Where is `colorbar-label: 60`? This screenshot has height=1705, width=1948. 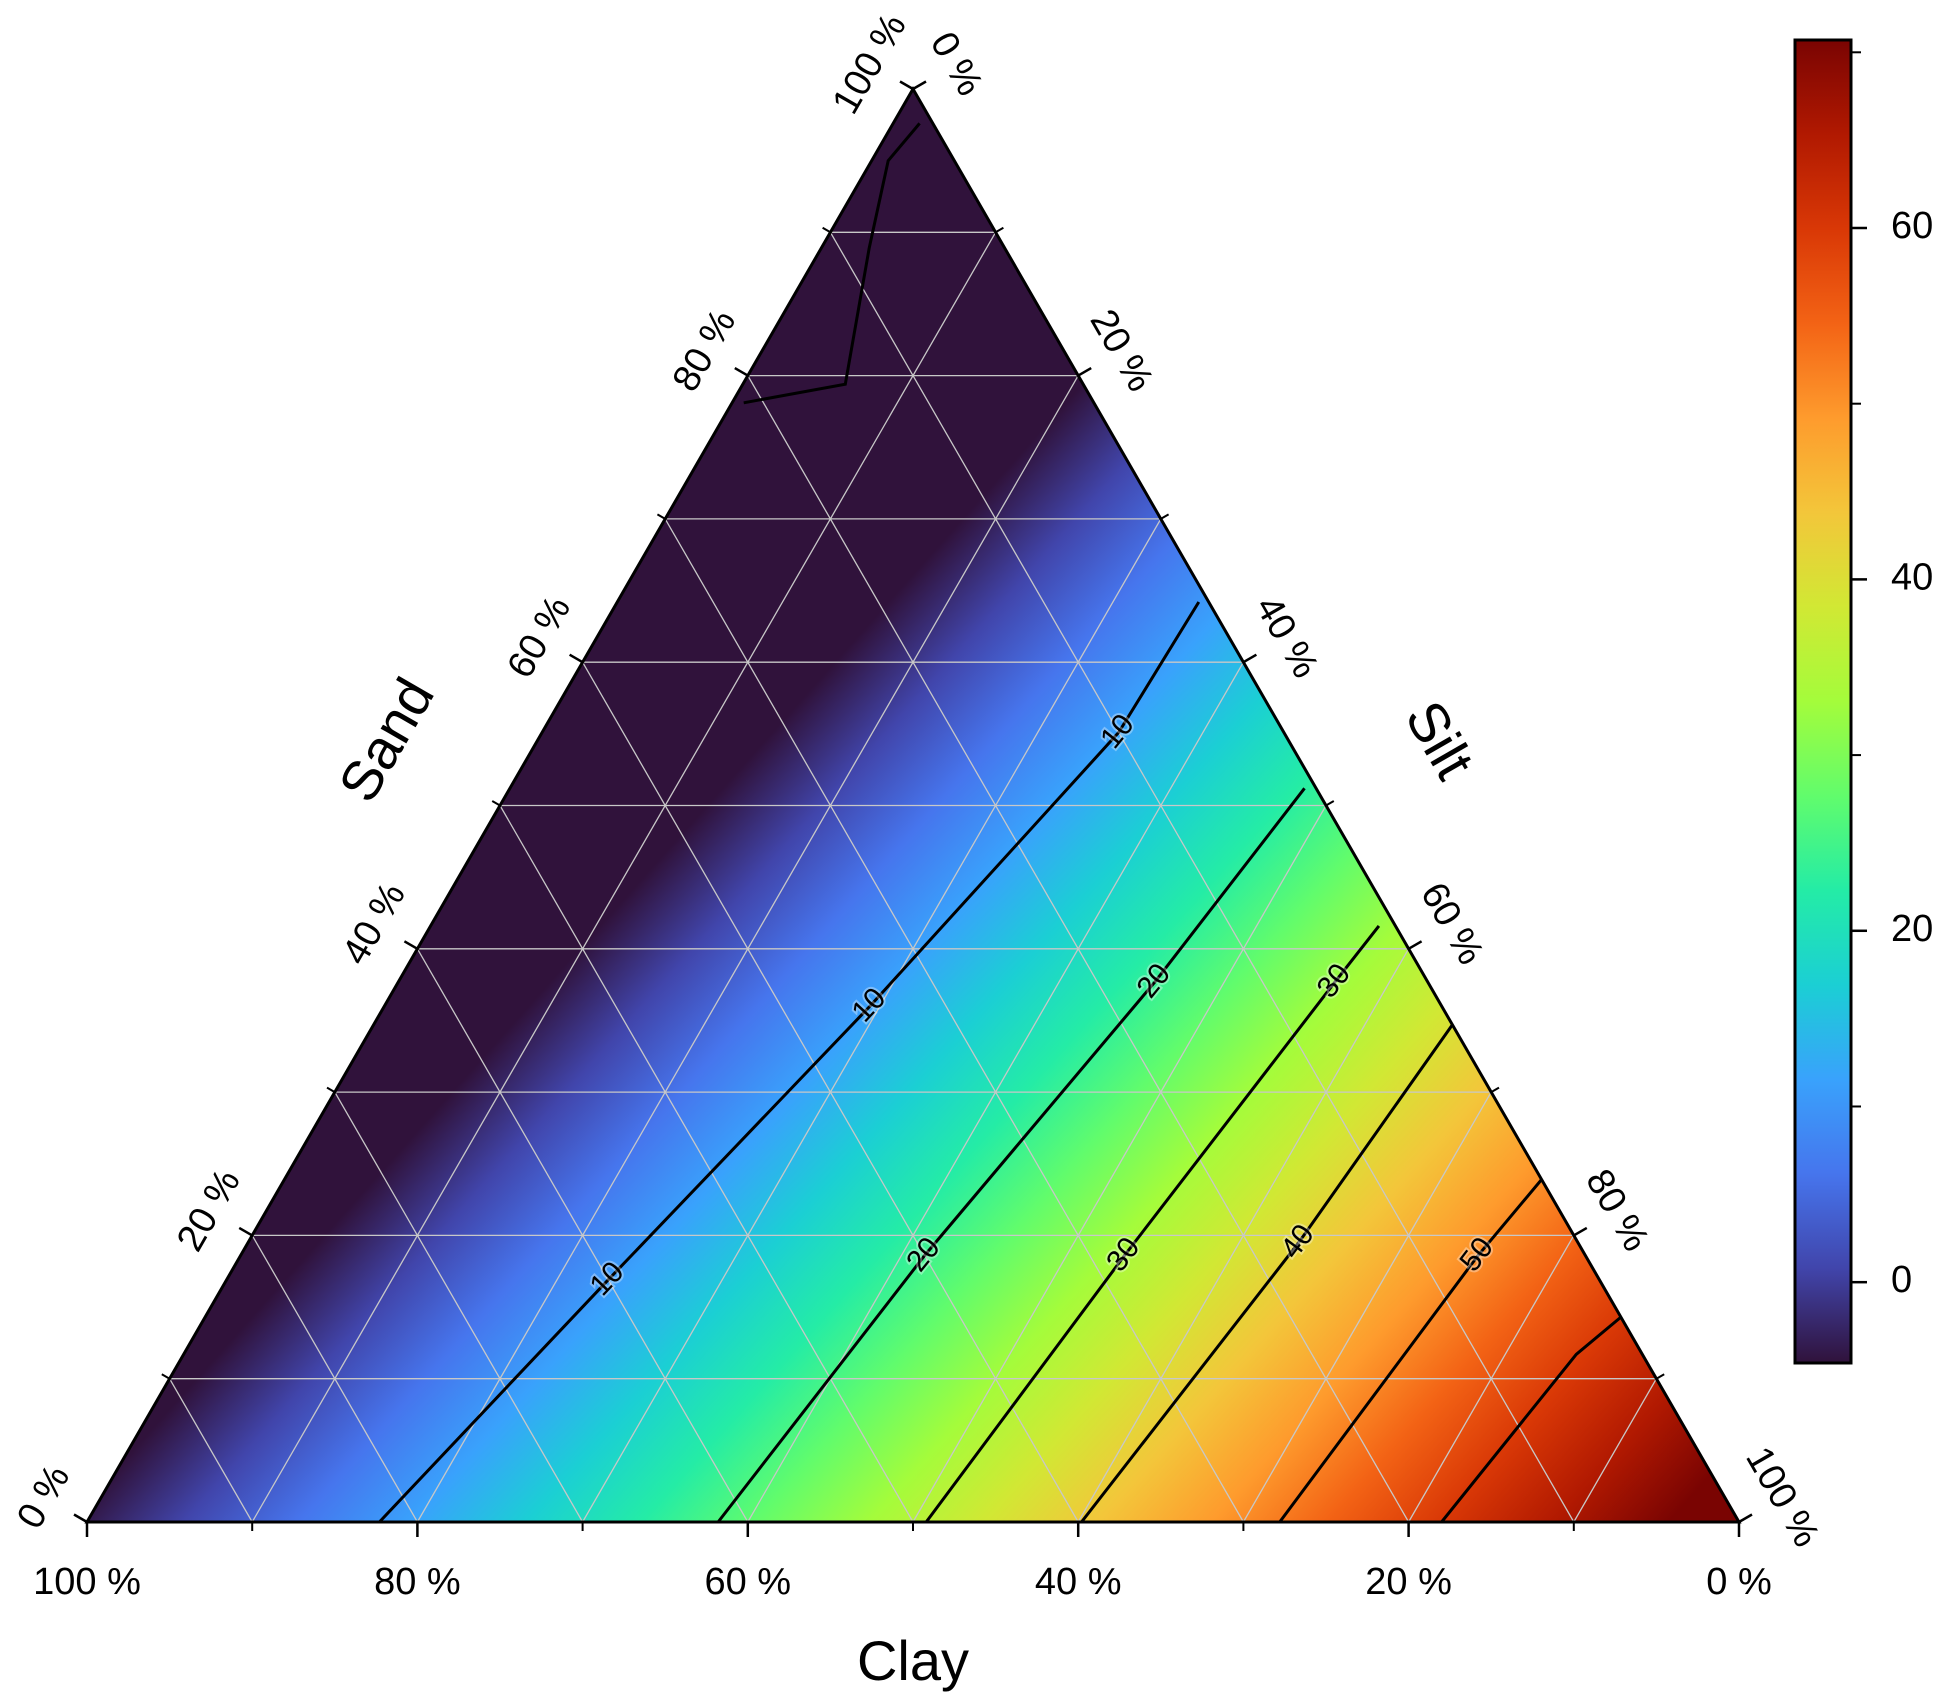 colorbar-label: 60 is located at coordinates (1912, 226).